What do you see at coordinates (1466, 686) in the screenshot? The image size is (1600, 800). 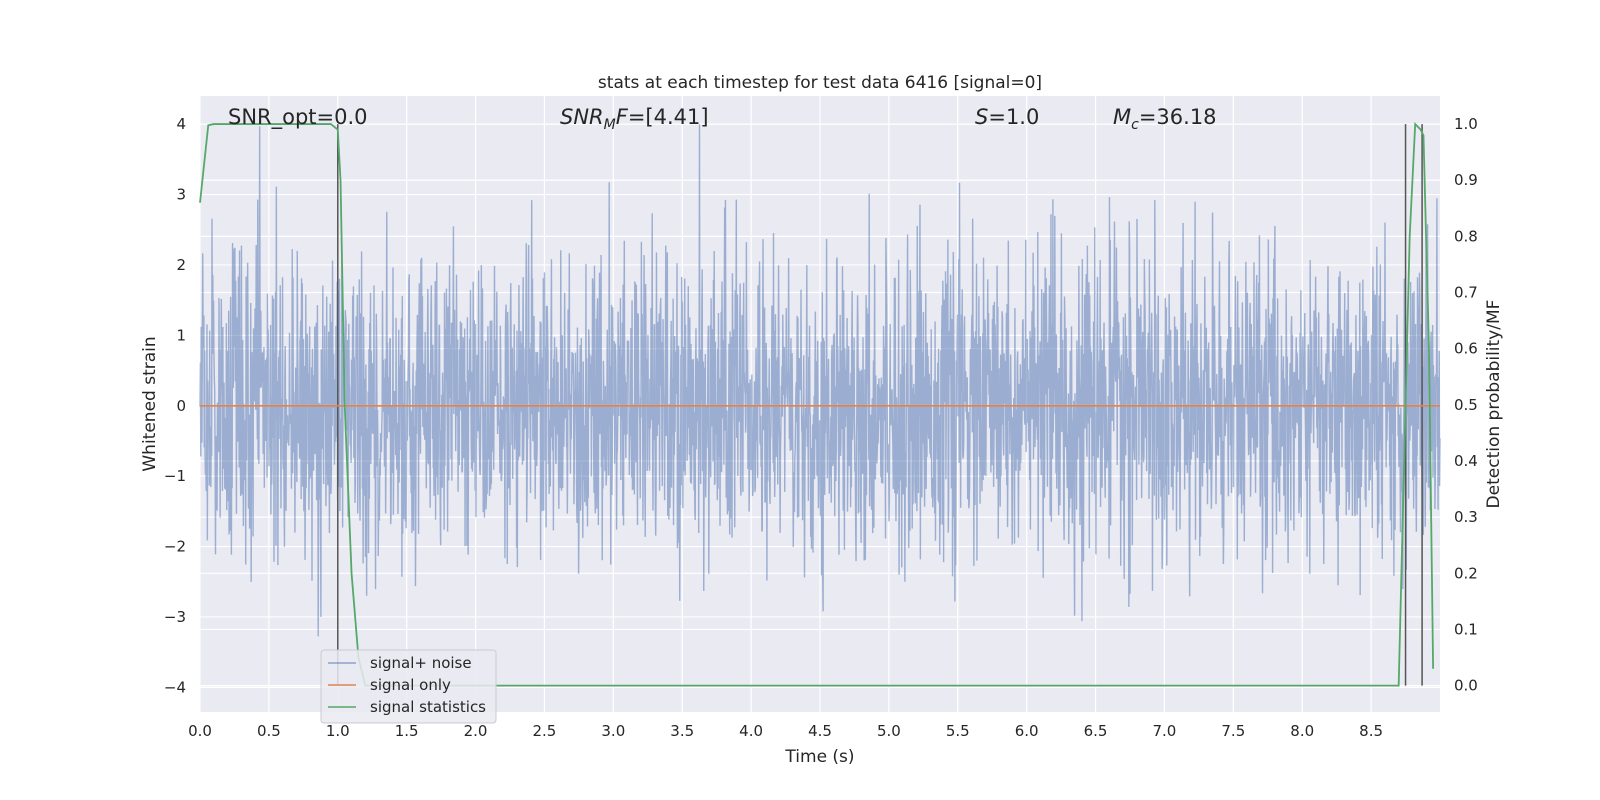 I see `y2-tick-label: 0.0` at bounding box center [1466, 686].